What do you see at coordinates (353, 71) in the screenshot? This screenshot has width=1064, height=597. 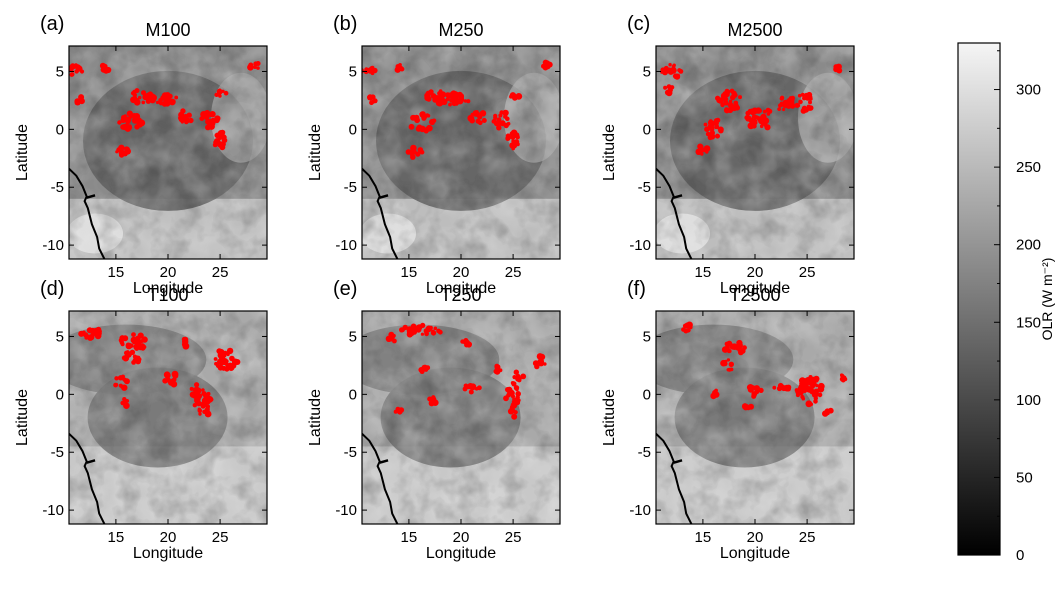 I see `y-tick-label: 5` at bounding box center [353, 71].